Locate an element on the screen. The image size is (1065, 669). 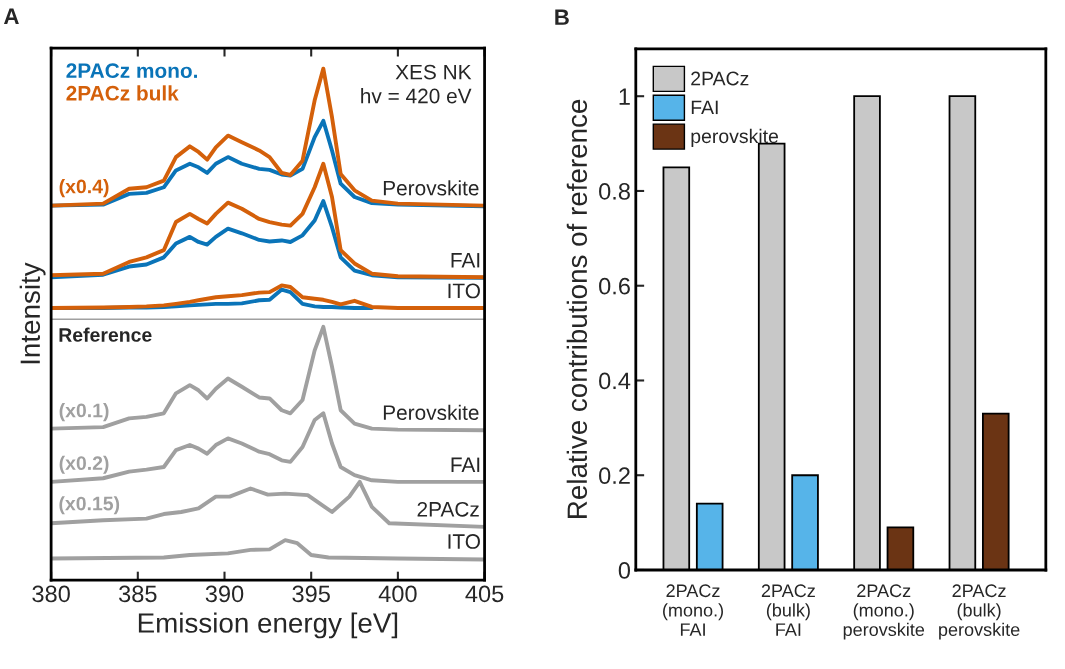
y-tick-label: 1 is located at coordinates (624, 96).